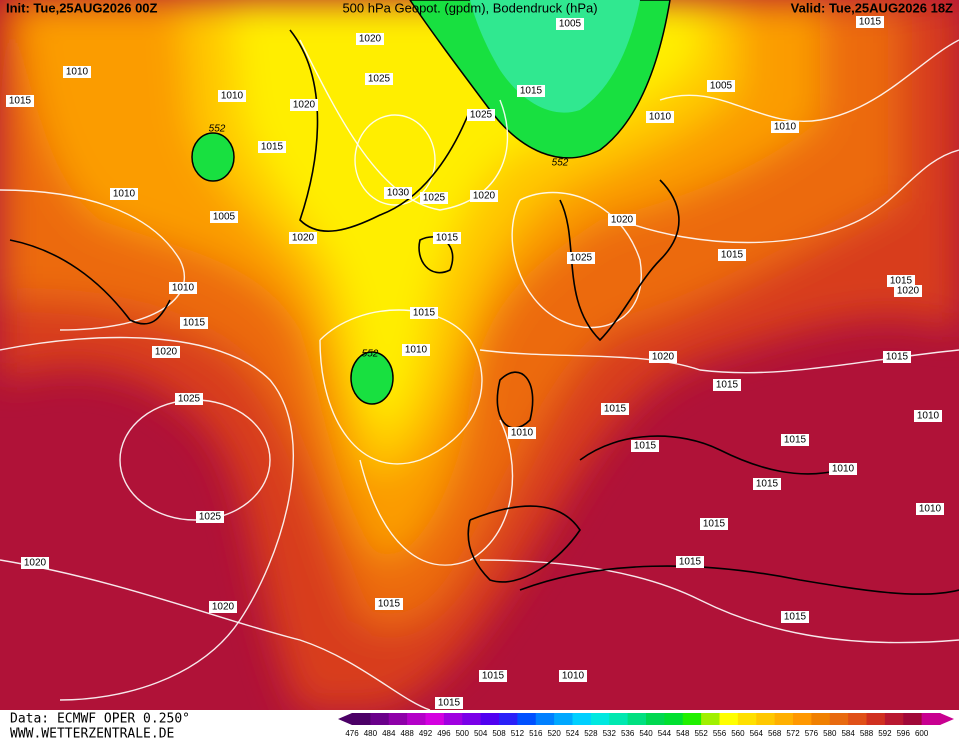 The height and width of the screenshot is (741, 959). Describe the element at coordinates (463, 733) in the screenshot. I see `scale-label: 500` at that location.